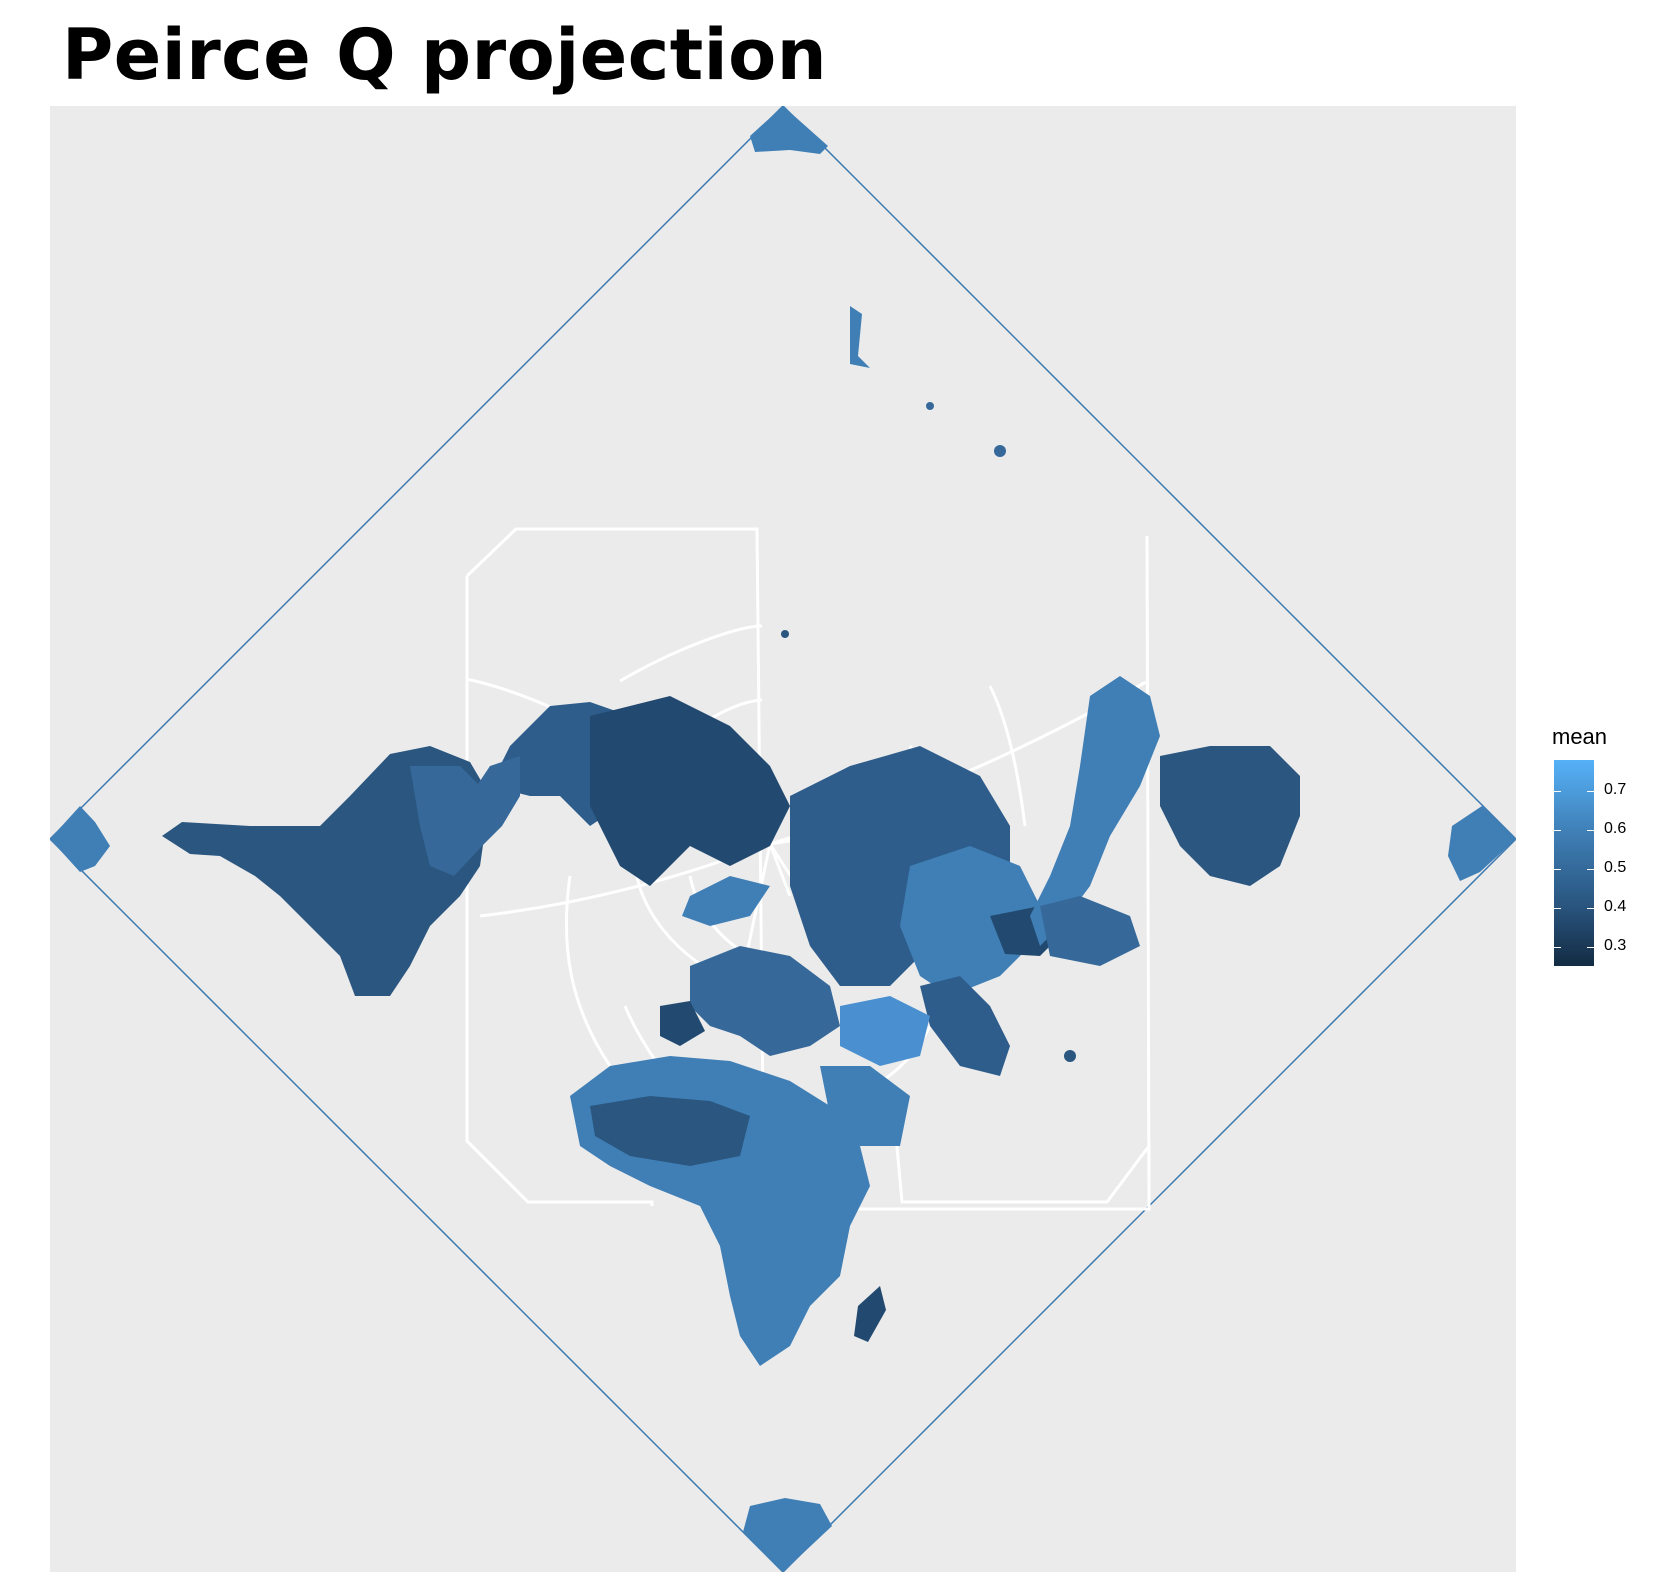  I want to click on southeast-asia, so click(1090, 931).